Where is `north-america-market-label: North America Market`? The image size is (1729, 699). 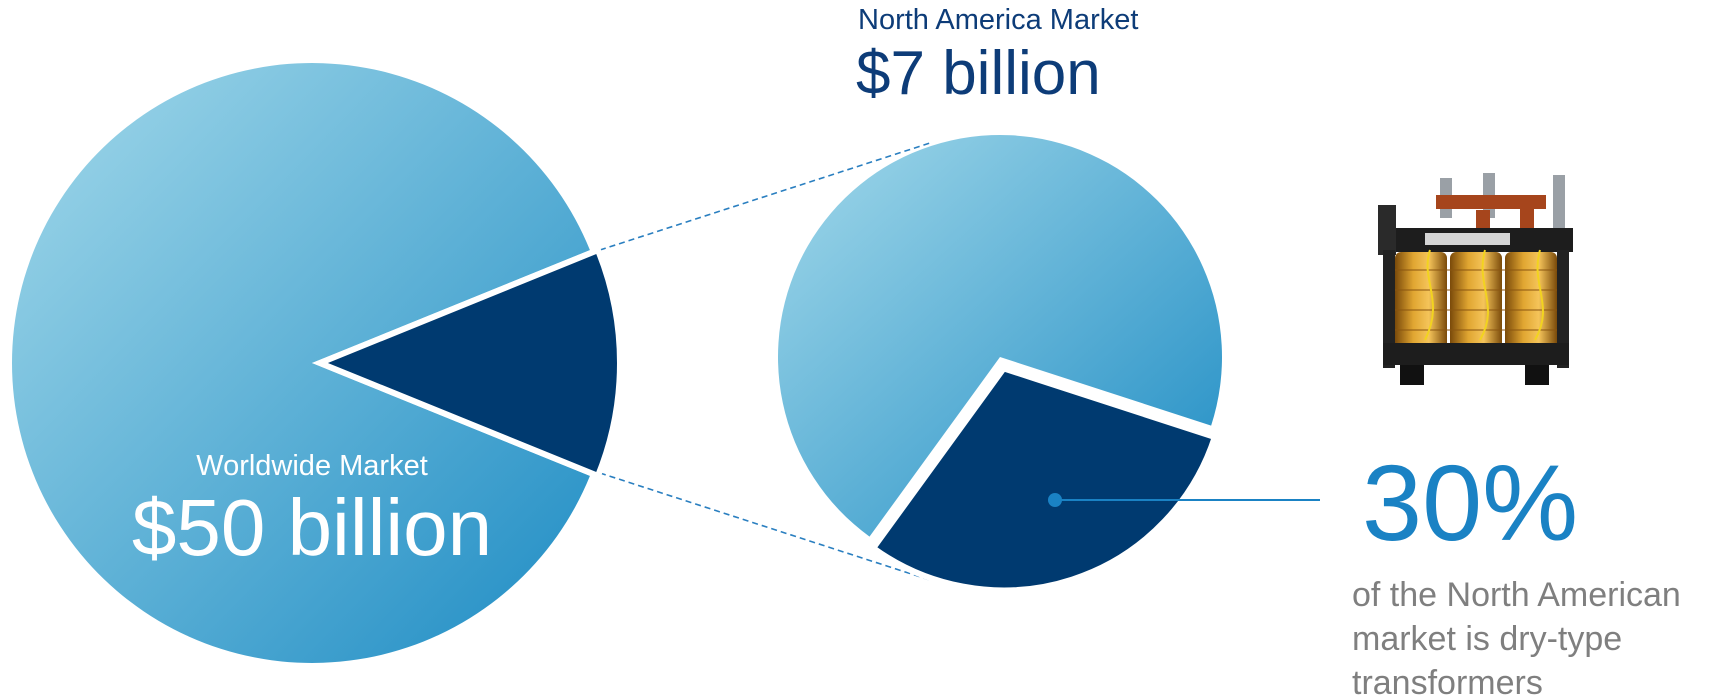
north-america-market-label: North America Market is located at coordinates (998, 20).